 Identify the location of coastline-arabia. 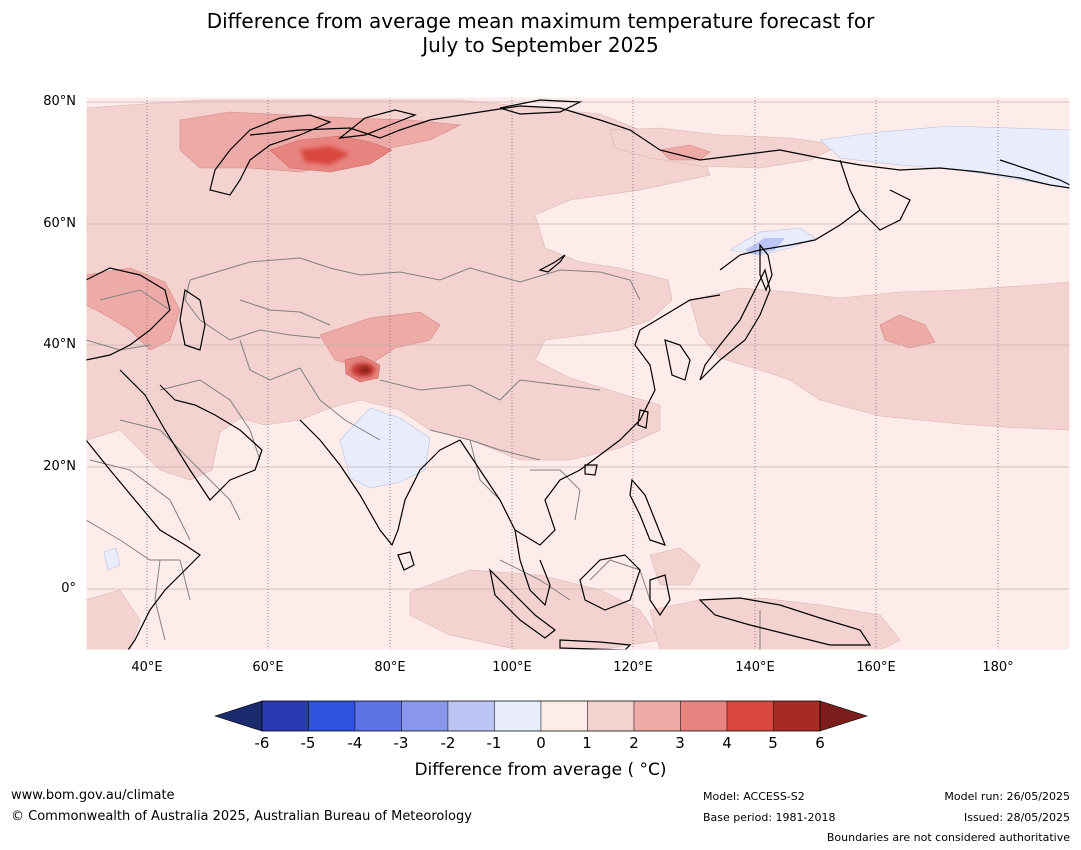
(191, 435).